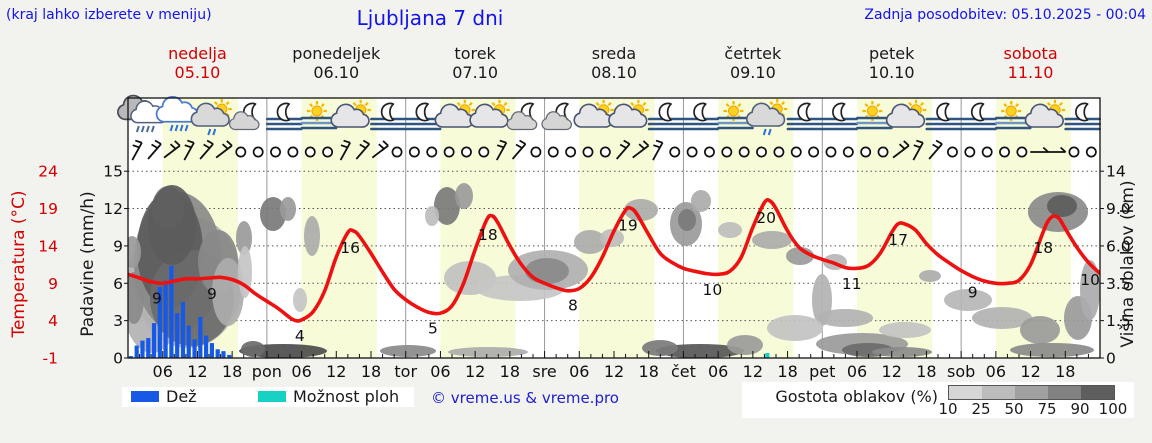  I want to click on svg-text: 11, so click(852, 284).